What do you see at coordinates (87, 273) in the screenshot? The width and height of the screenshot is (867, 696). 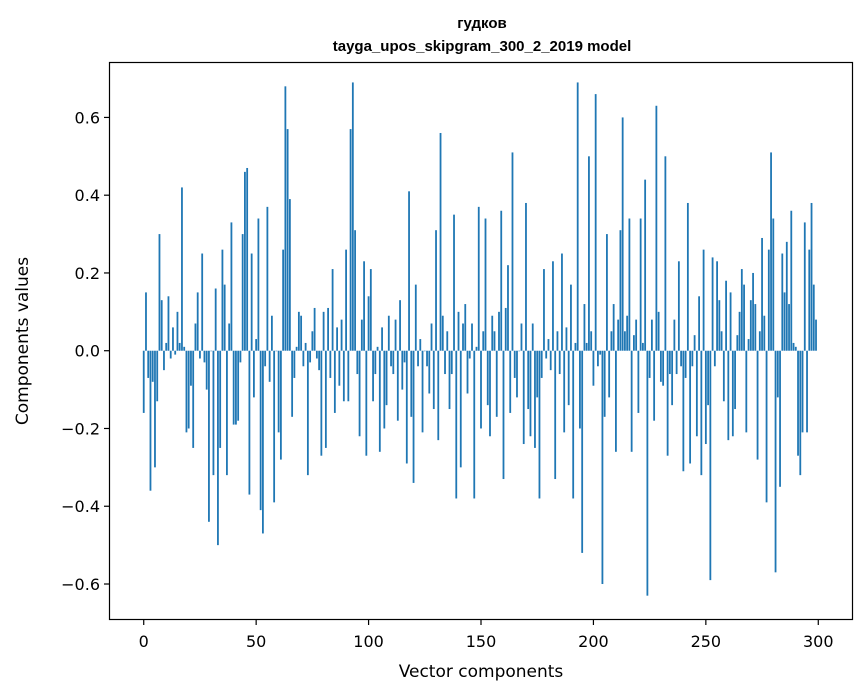 I see `y-tick-label: 0.2` at bounding box center [87, 273].